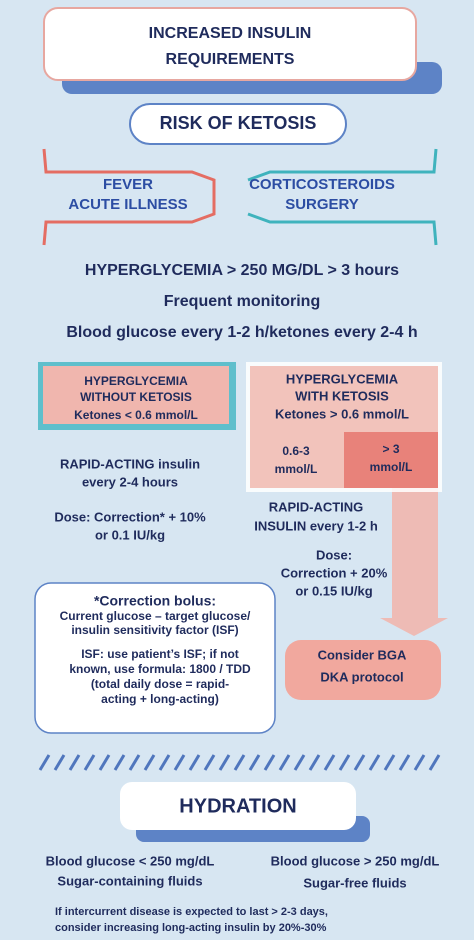 This screenshot has height=940, width=474. What do you see at coordinates (242, 301) in the screenshot?
I see `monitoring-line: Frequent monitoring` at bounding box center [242, 301].